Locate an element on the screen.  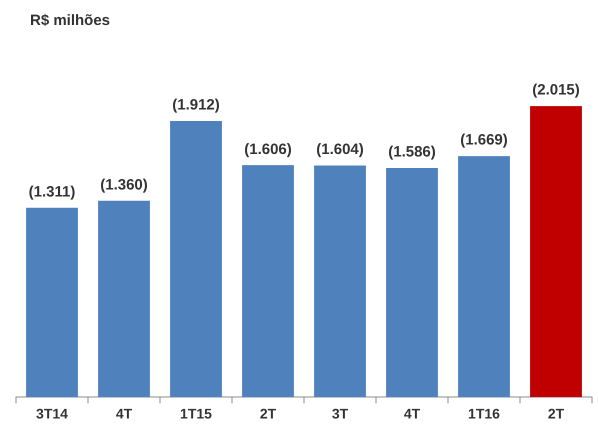
x-tick-label: 3T14 is located at coordinates (52, 413).